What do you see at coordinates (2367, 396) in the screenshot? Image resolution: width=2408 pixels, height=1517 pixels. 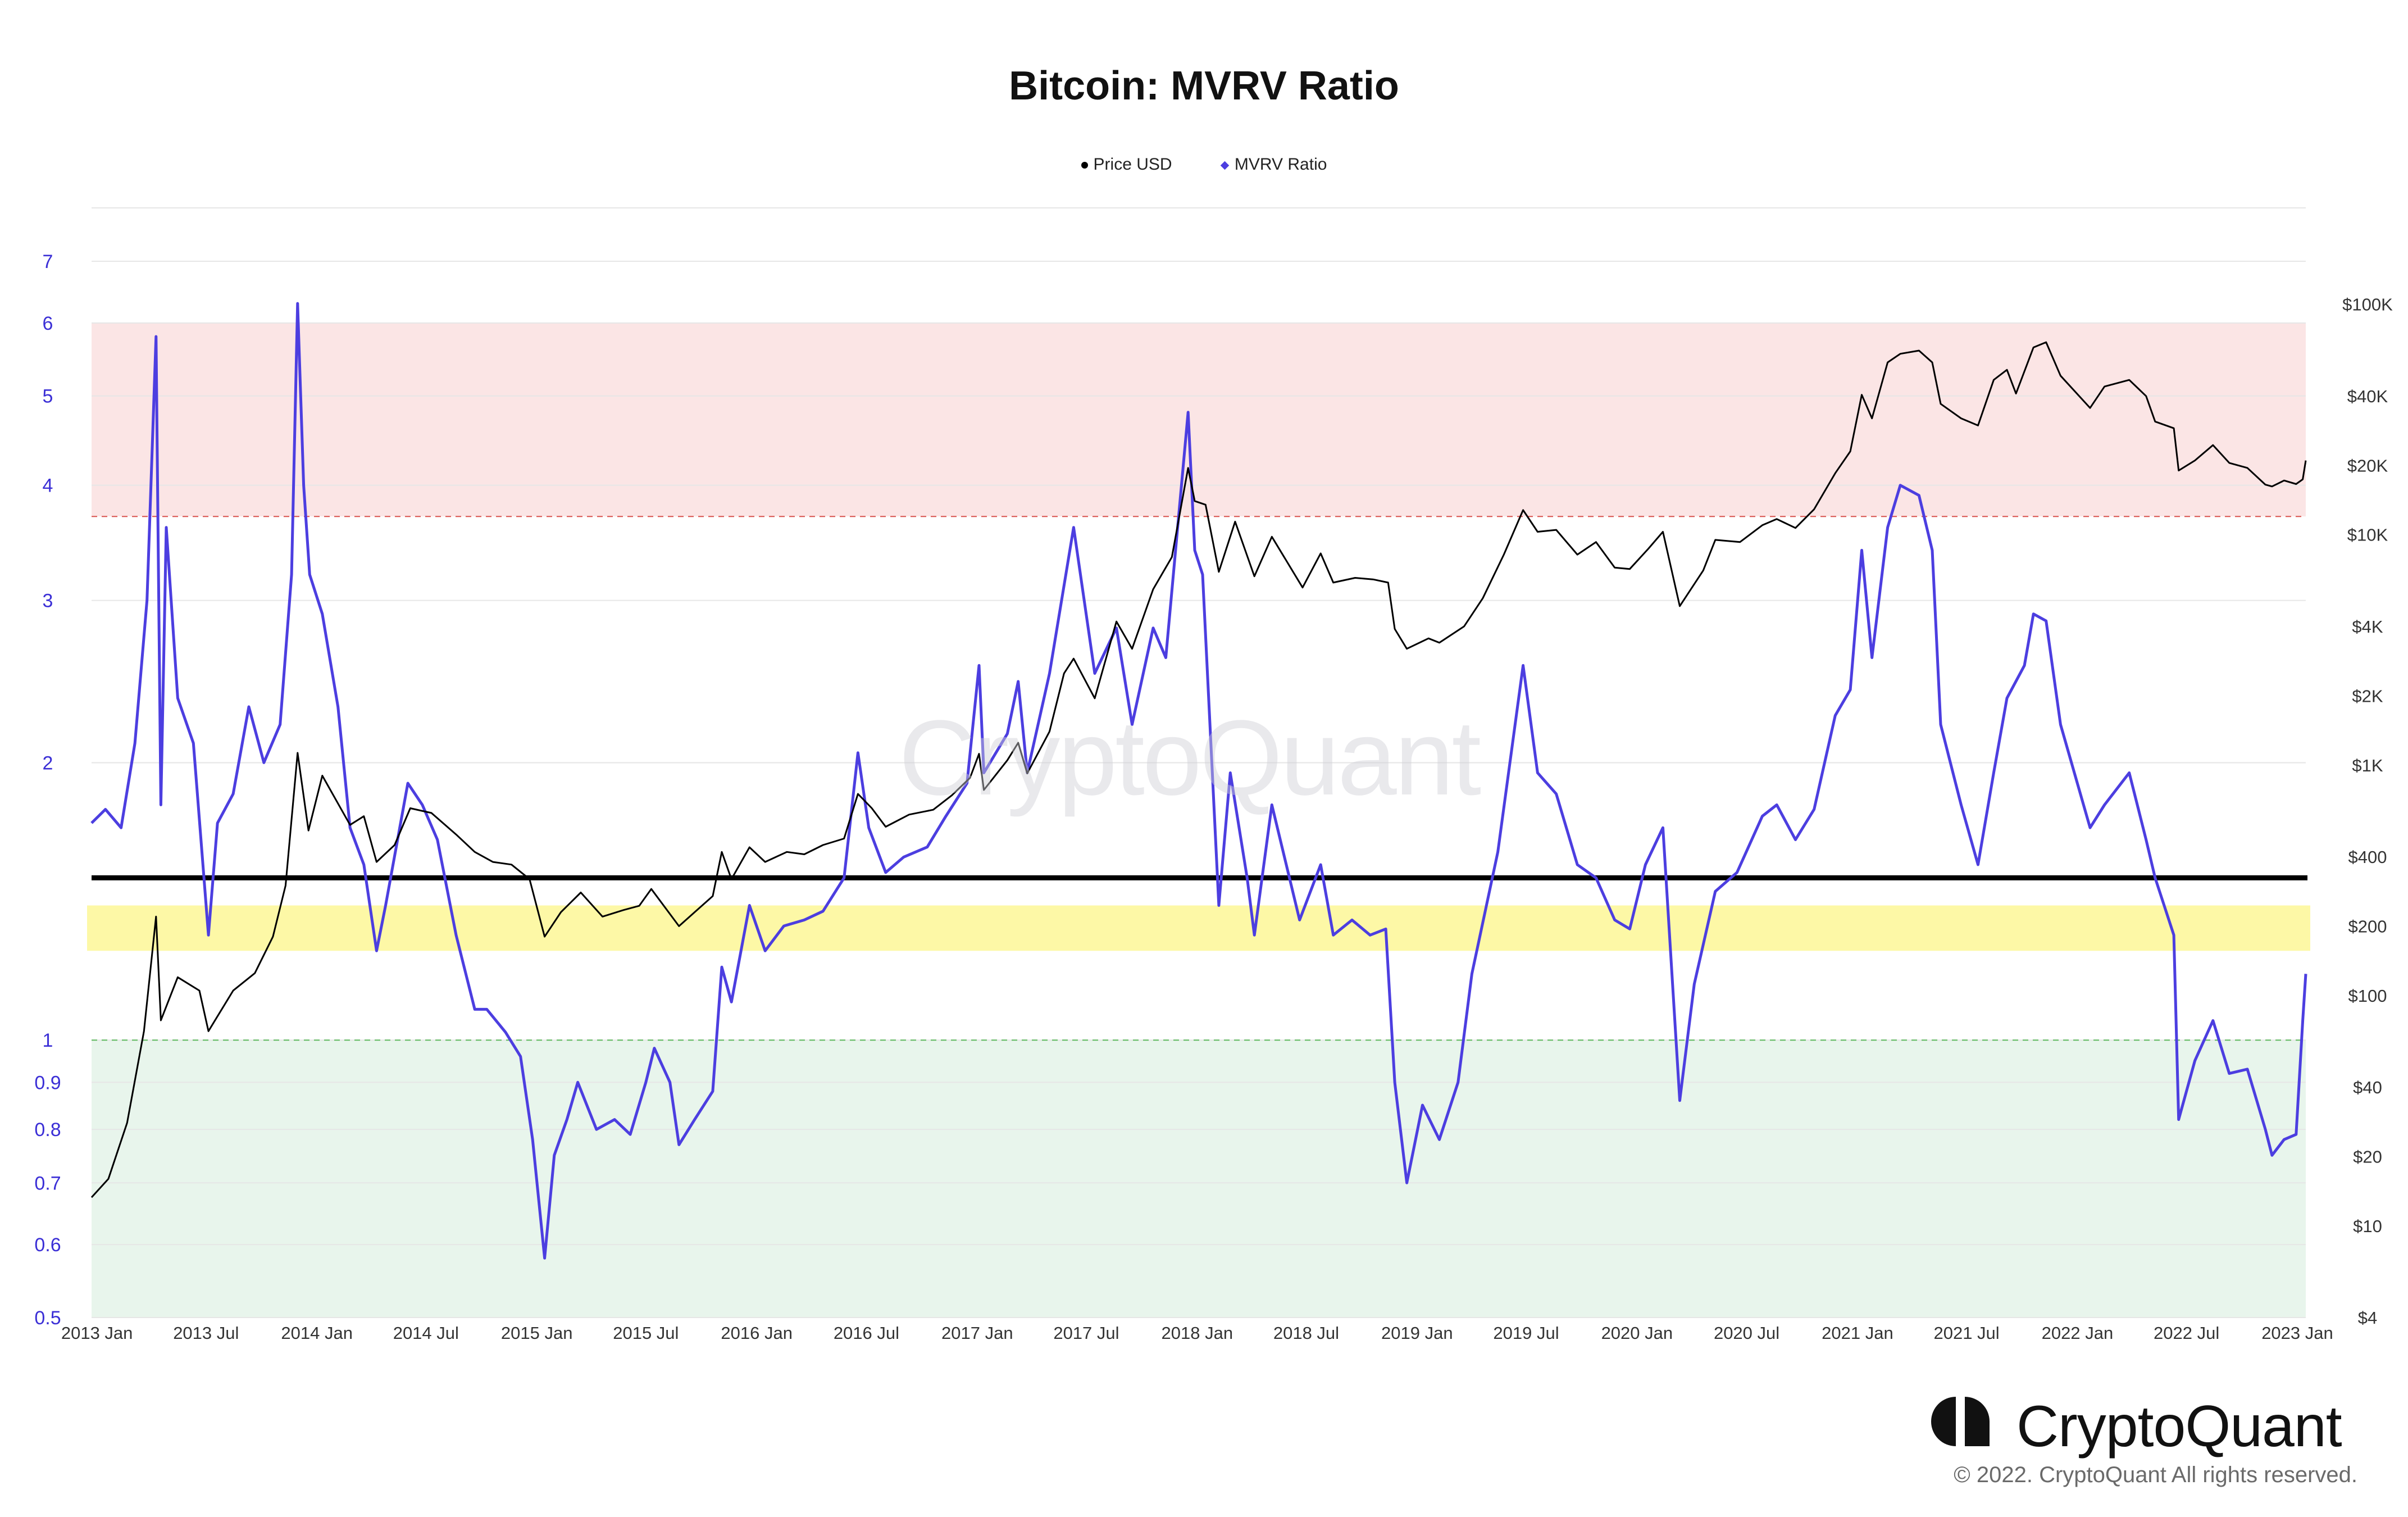 I see `right-tick-label: $40K` at bounding box center [2367, 396].